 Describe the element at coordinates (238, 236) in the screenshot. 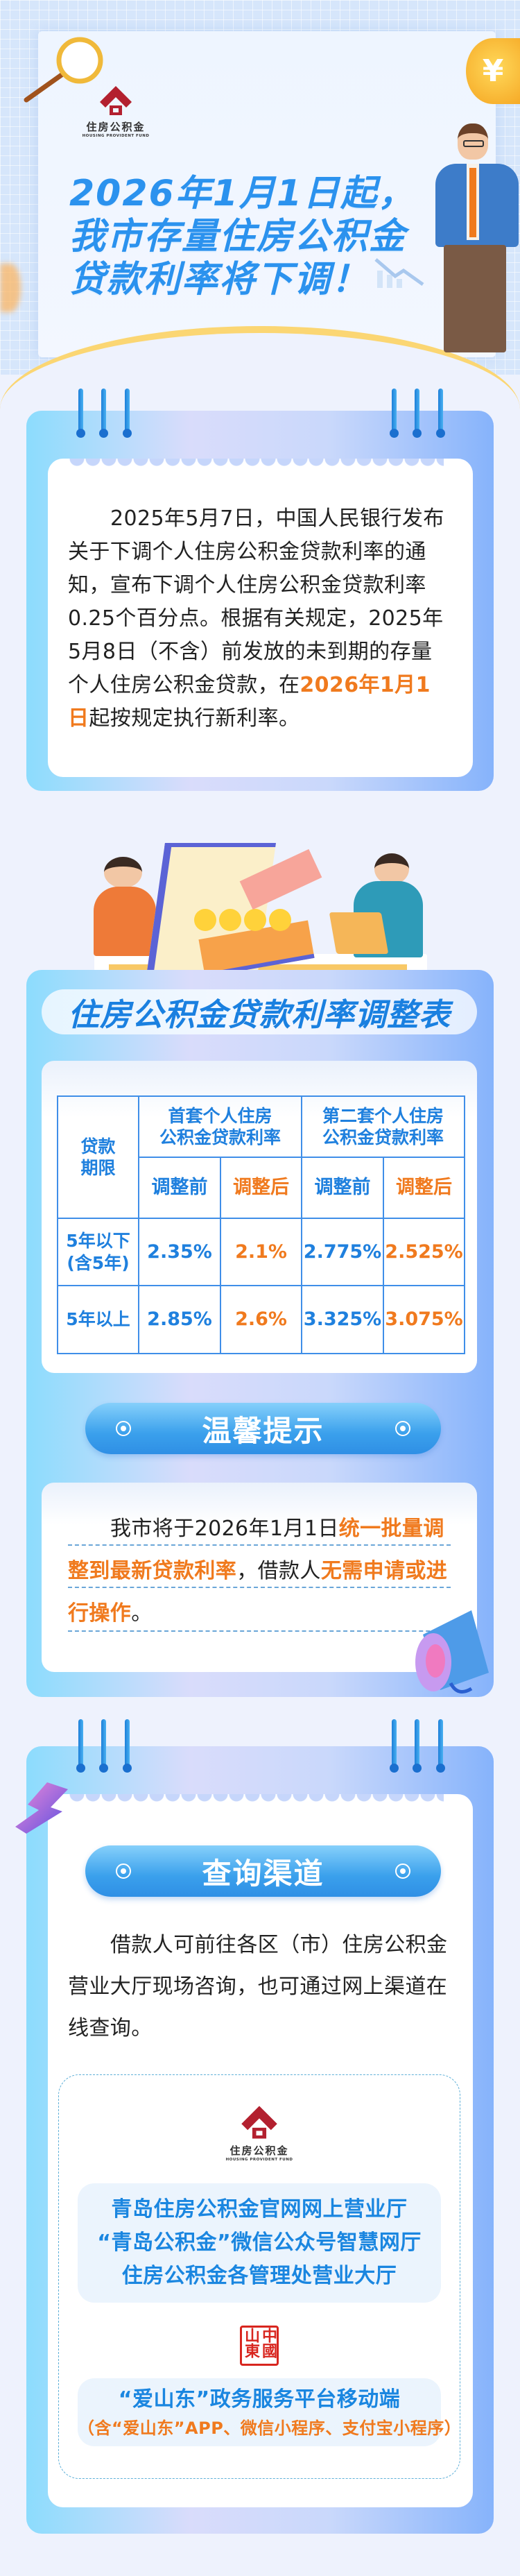

I see `hero-title-line-2: 我市存量住房公积金` at that location.